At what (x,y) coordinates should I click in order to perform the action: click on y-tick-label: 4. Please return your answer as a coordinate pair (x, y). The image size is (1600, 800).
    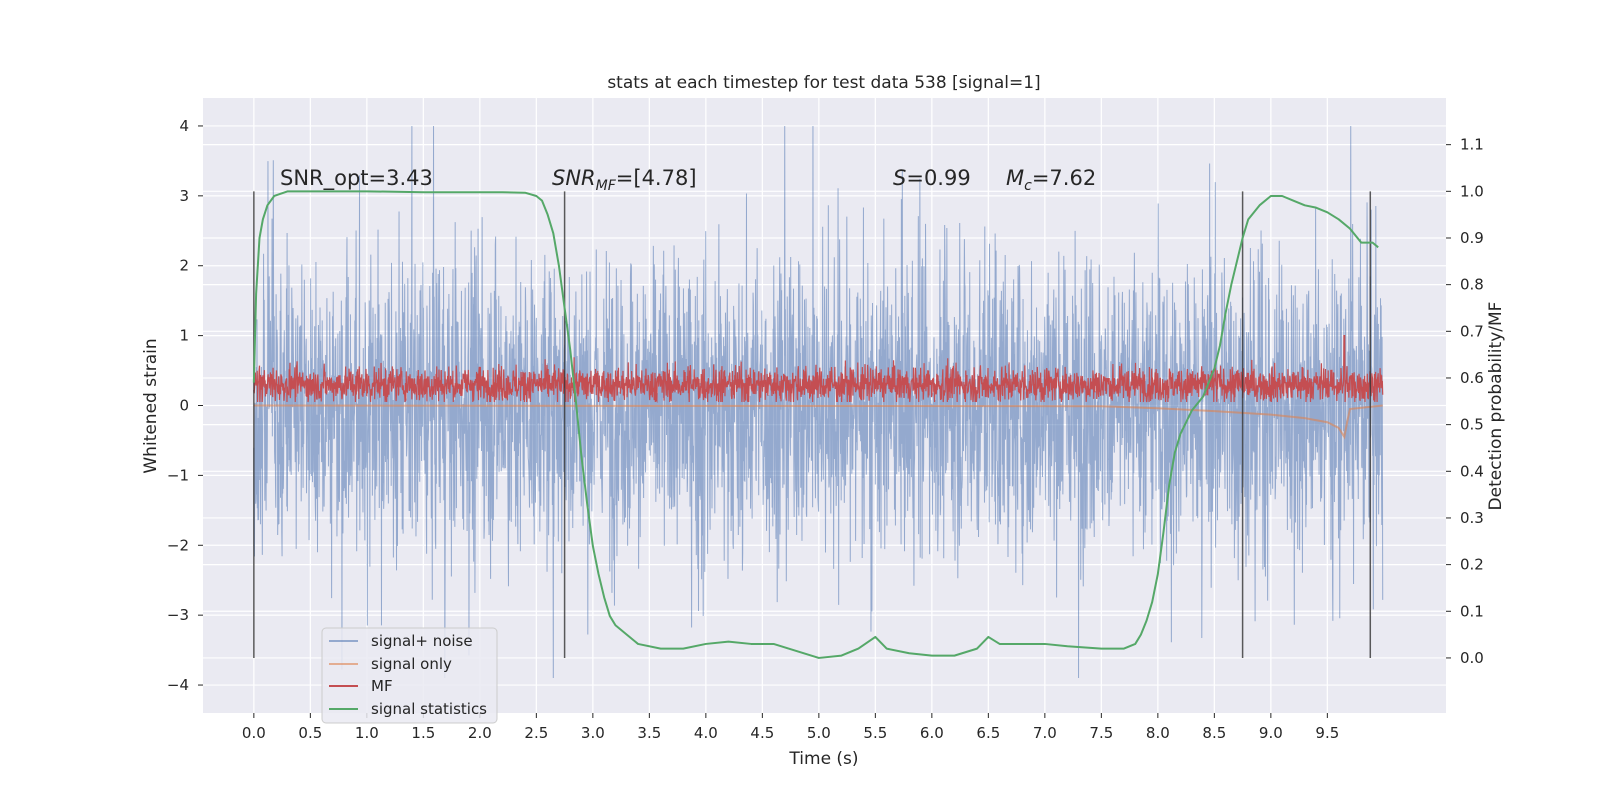
    Looking at the image, I should click on (184, 126).